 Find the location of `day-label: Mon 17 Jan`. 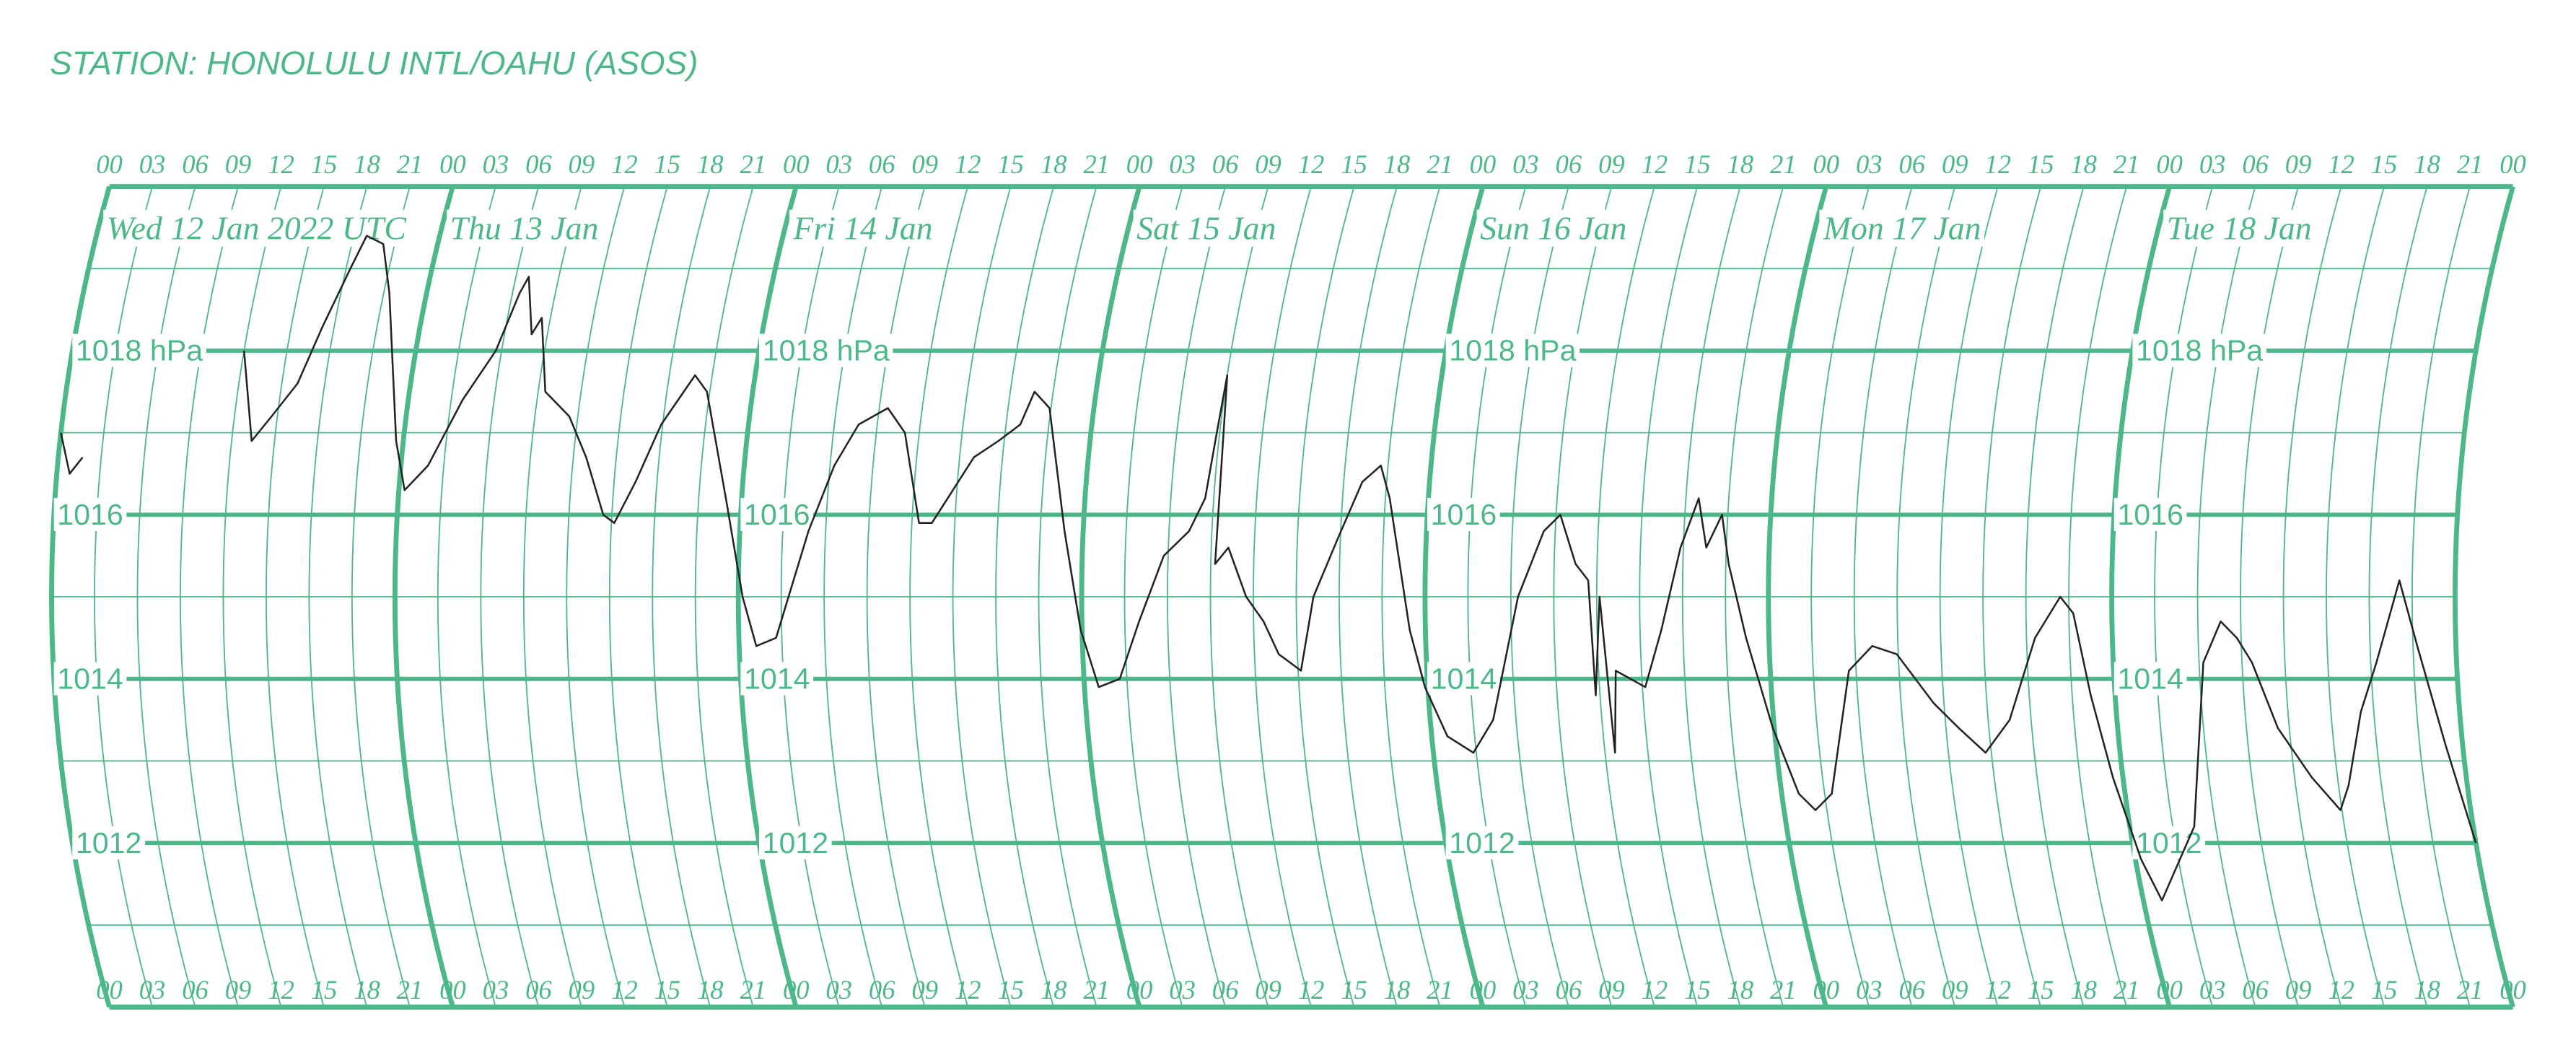

day-label: Mon 17 Jan is located at coordinates (1902, 228).